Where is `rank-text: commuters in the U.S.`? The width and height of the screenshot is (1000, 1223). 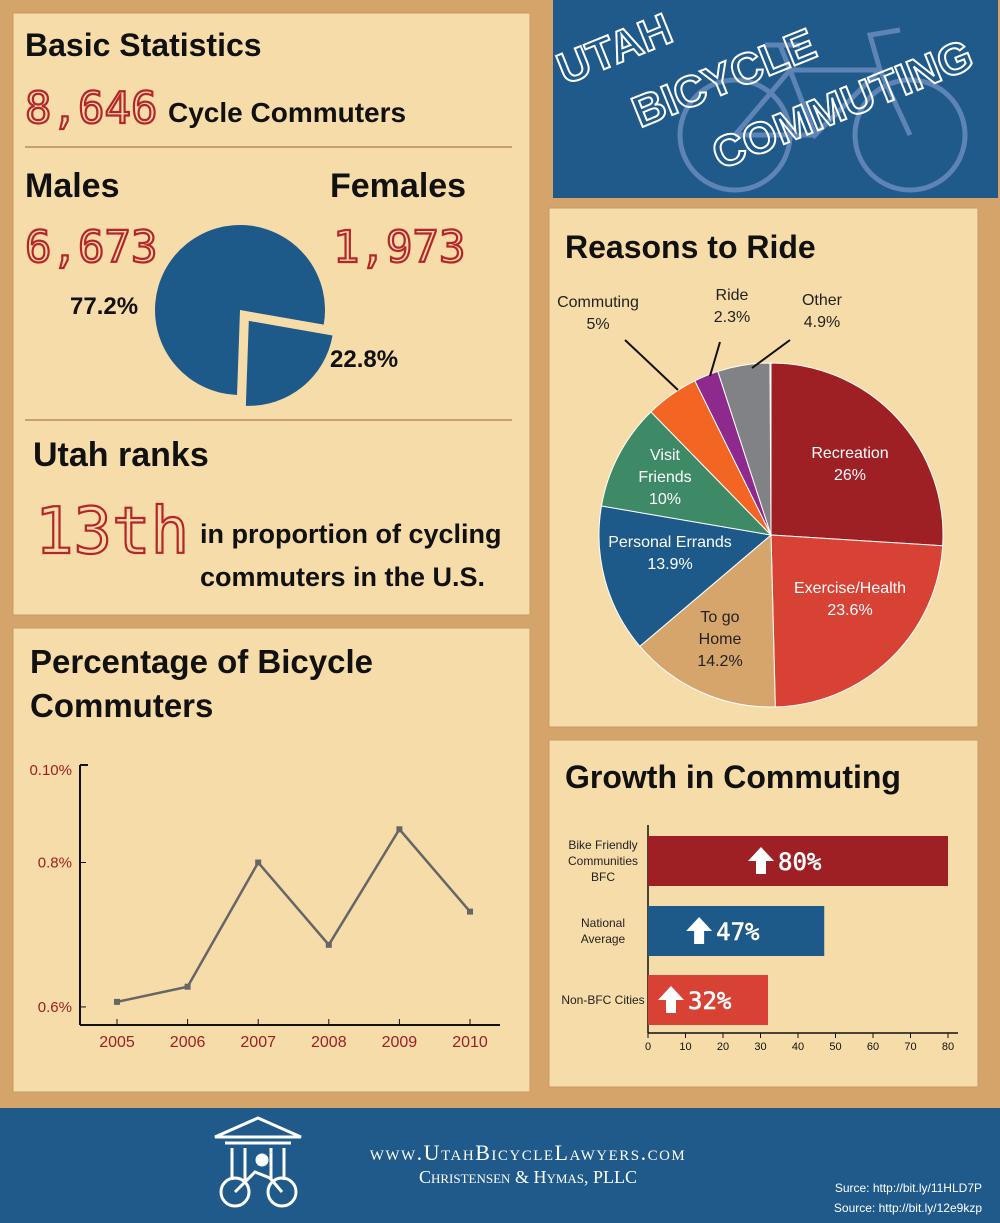 rank-text: commuters in the U.S. is located at coordinates (342, 577).